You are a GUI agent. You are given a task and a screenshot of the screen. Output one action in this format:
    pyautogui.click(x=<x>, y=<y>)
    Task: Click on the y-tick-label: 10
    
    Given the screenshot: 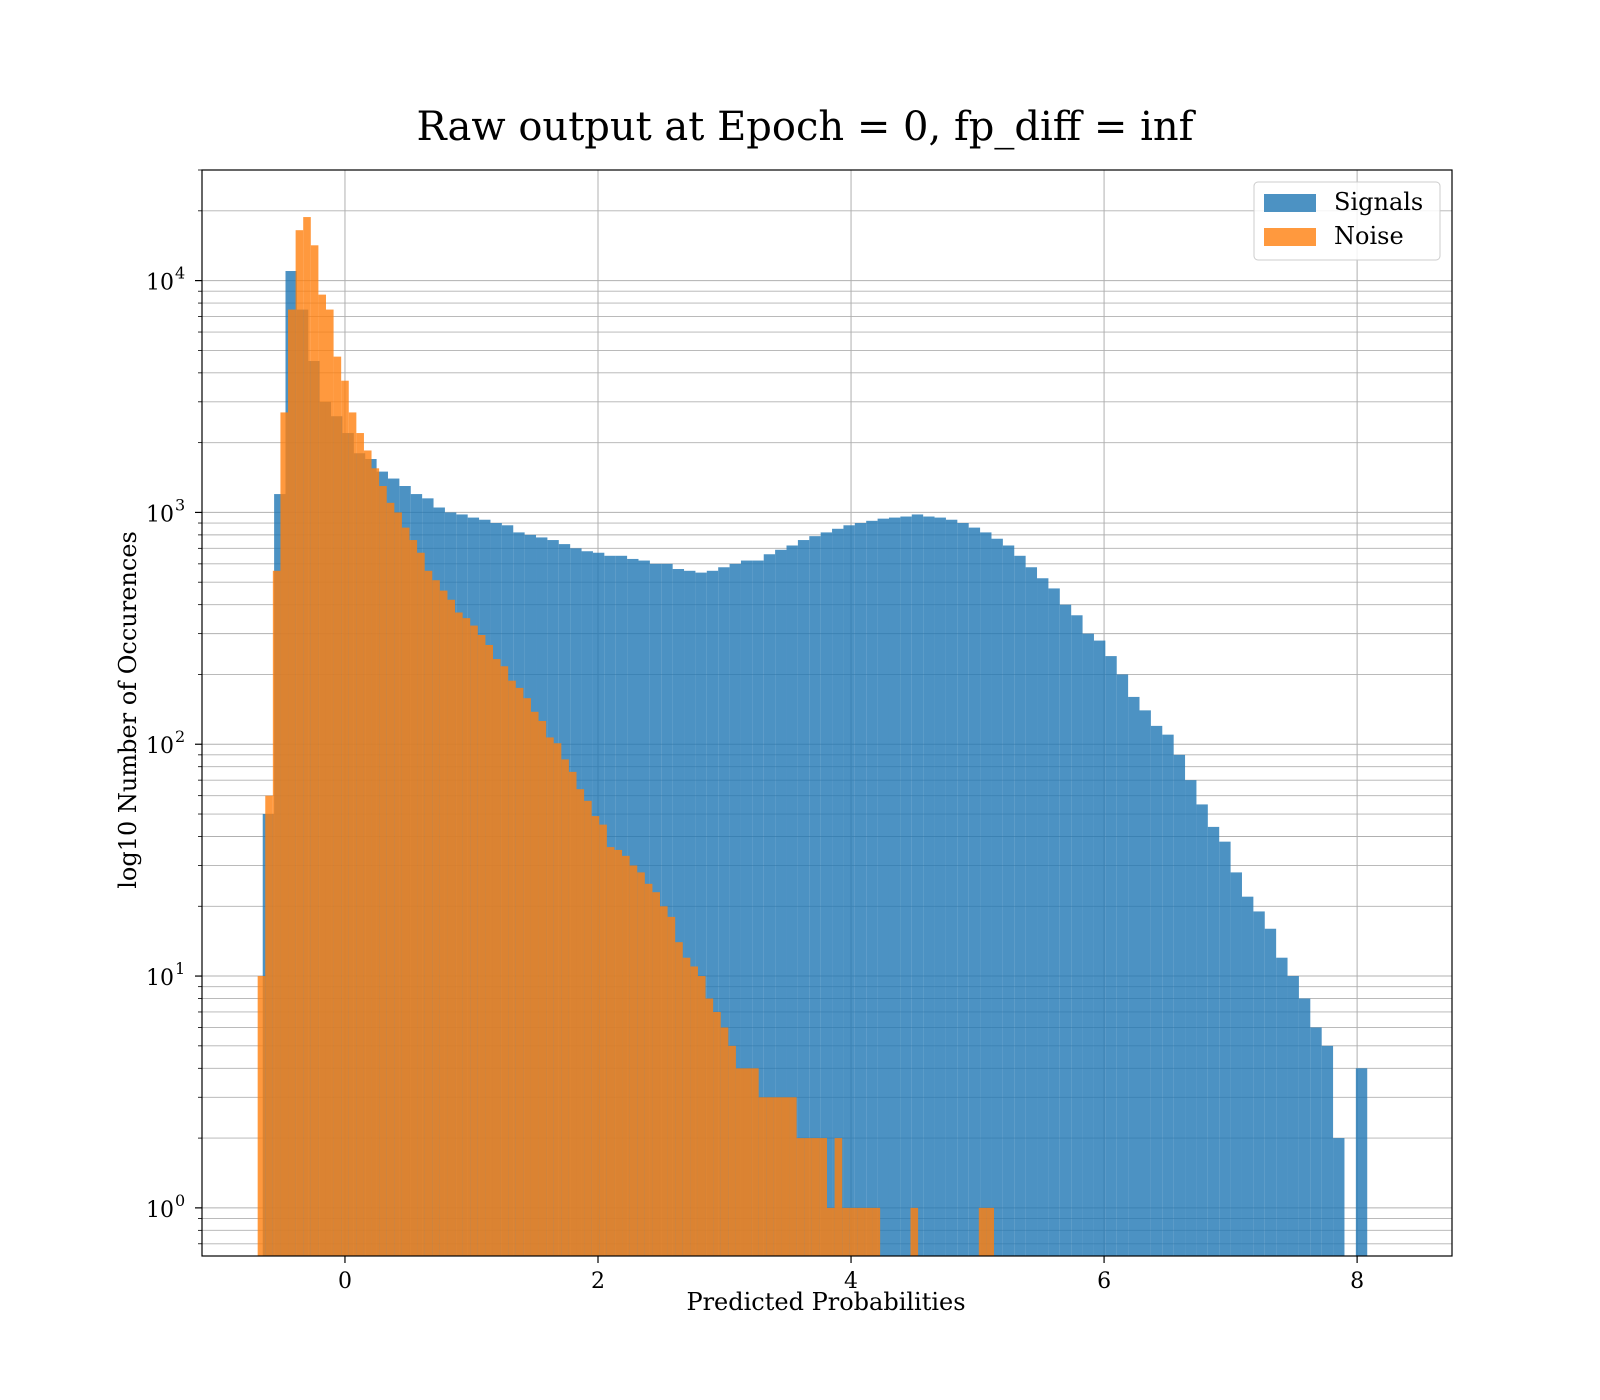 What is the action you would take?
    pyautogui.click(x=160, y=1210)
    